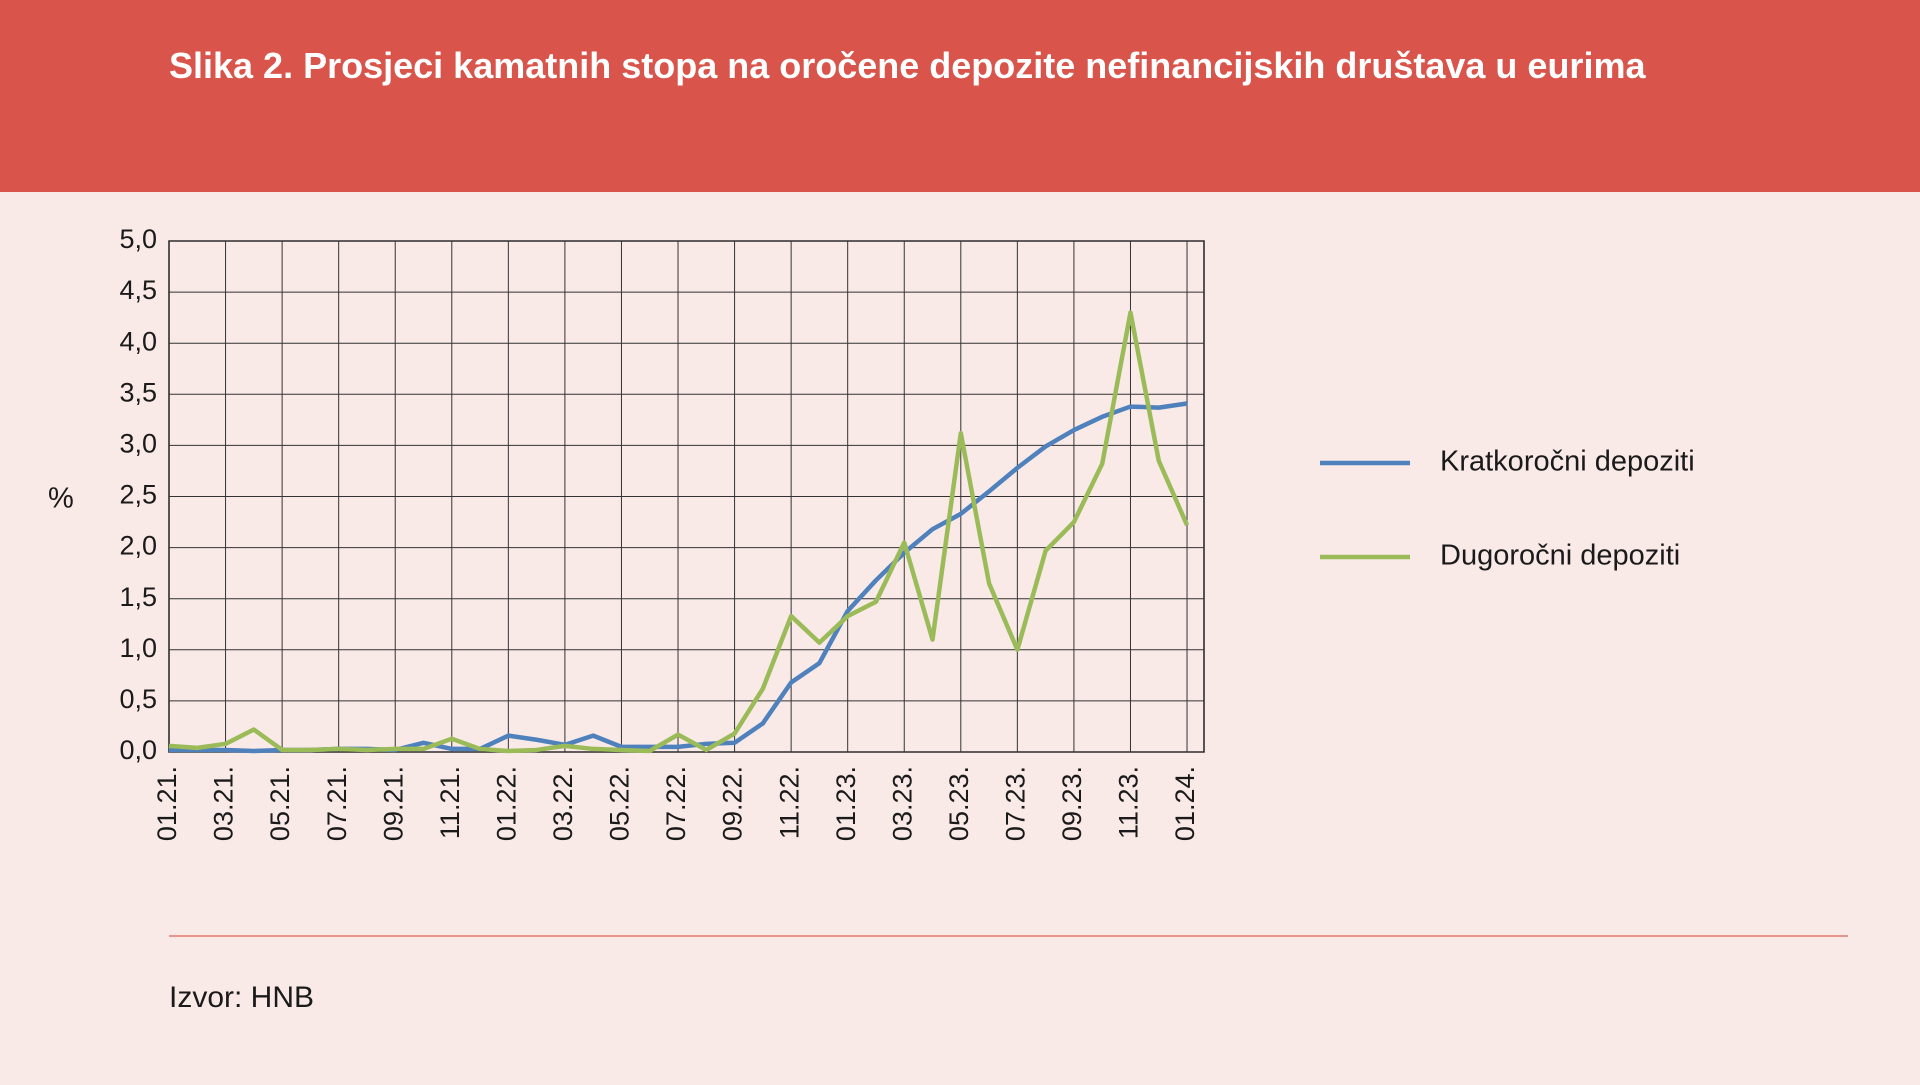  Describe the element at coordinates (676, 803) in the screenshot. I see `x-tick-label: 07.22.` at that location.